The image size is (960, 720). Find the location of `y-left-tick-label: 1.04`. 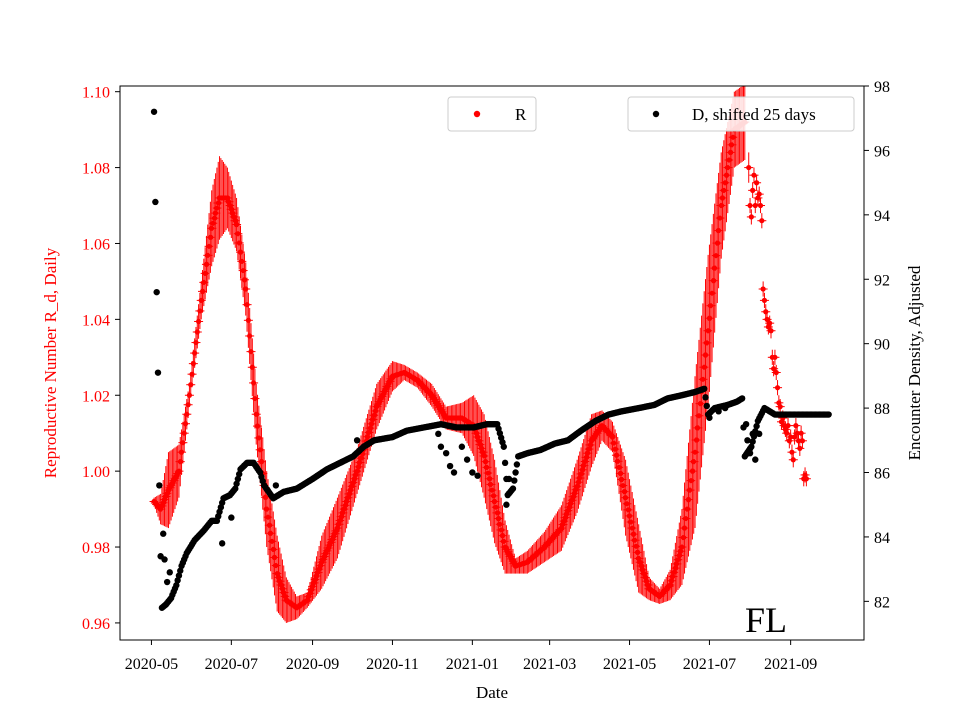

y-left-tick-label: 1.04 is located at coordinates (96, 320).